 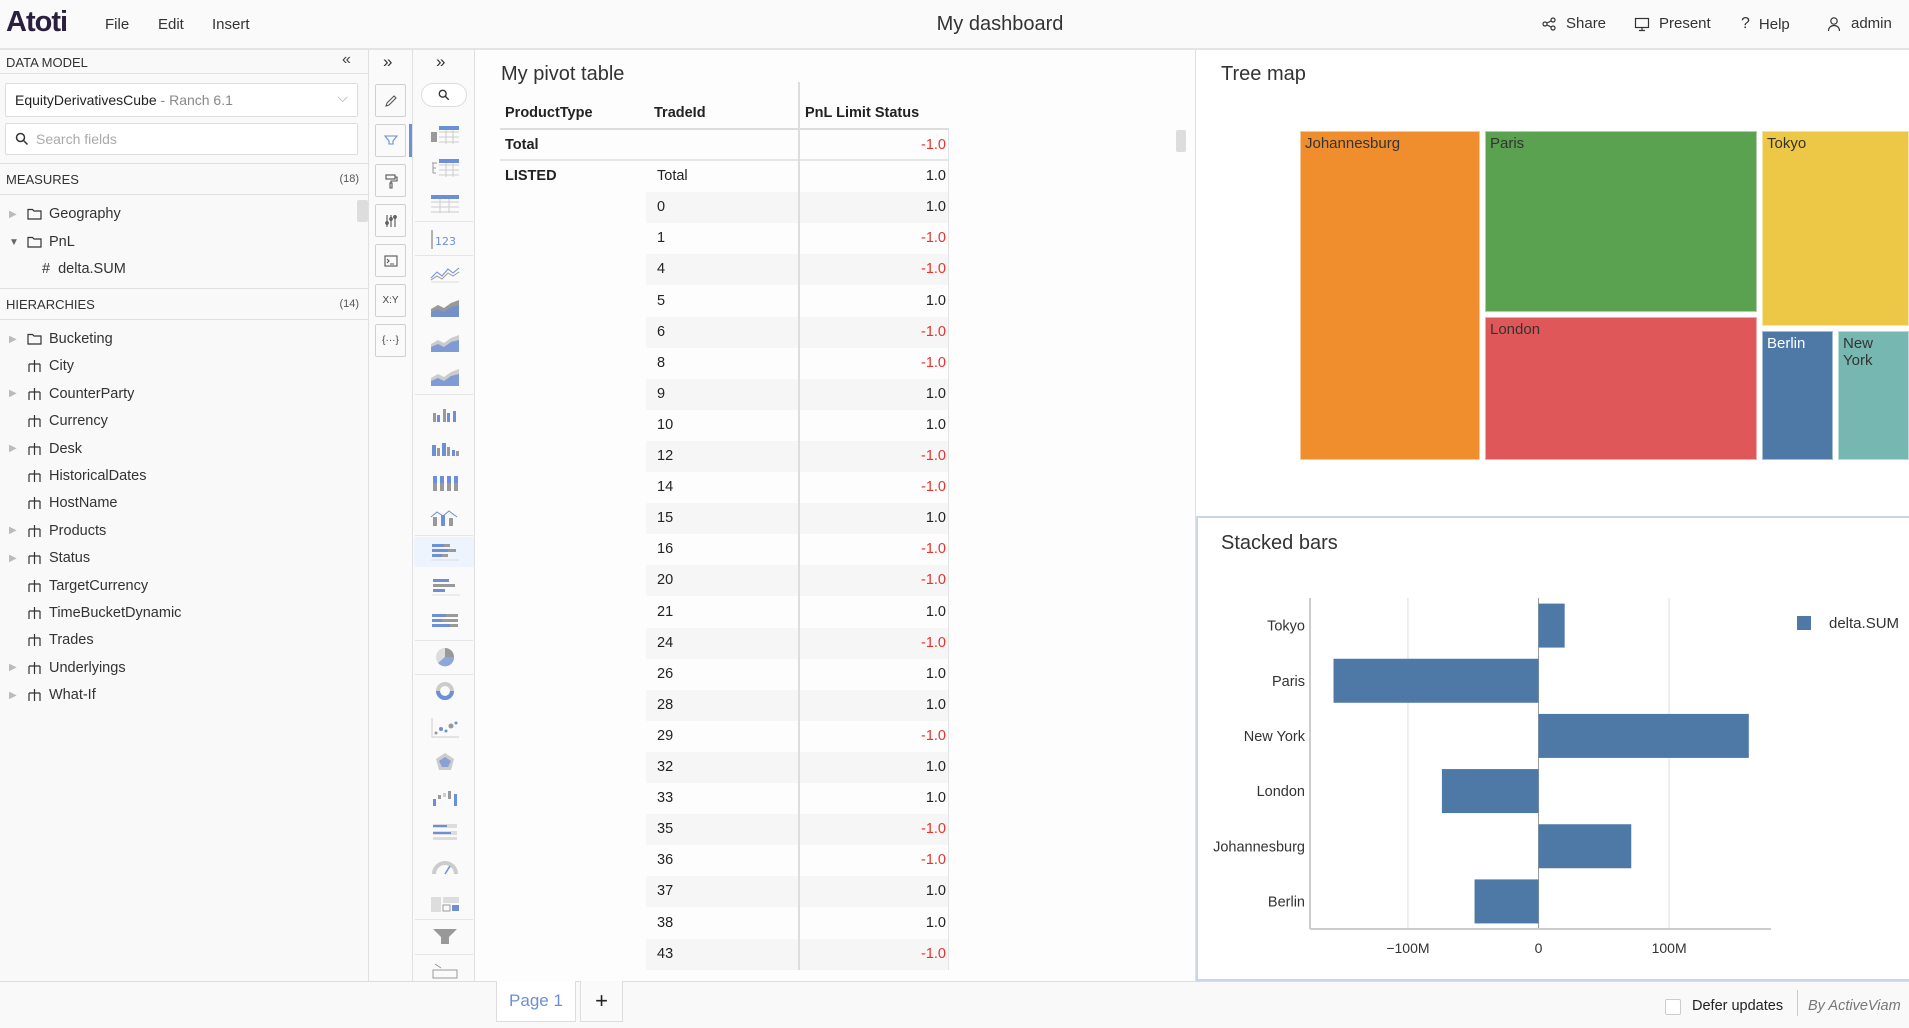 What do you see at coordinates (180, 214) in the screenshot?
I see `measure-item: ▶ Geography` at bounding box center [180, 214].